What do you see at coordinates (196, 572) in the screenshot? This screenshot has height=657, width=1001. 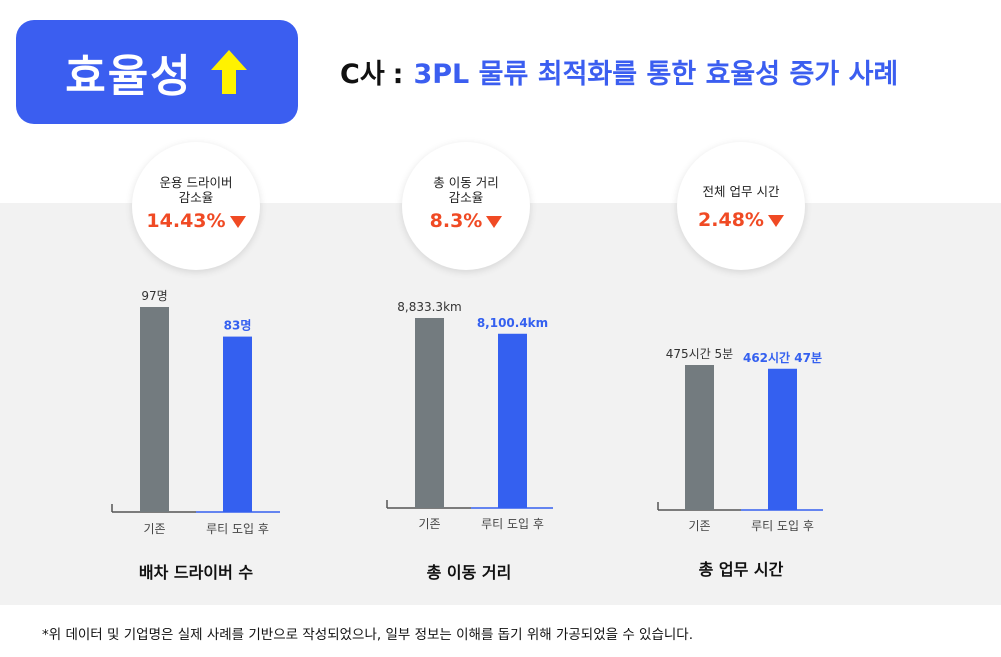 I see `chart-title: 배차 드라이버 수` at bounding box center [196, 572].